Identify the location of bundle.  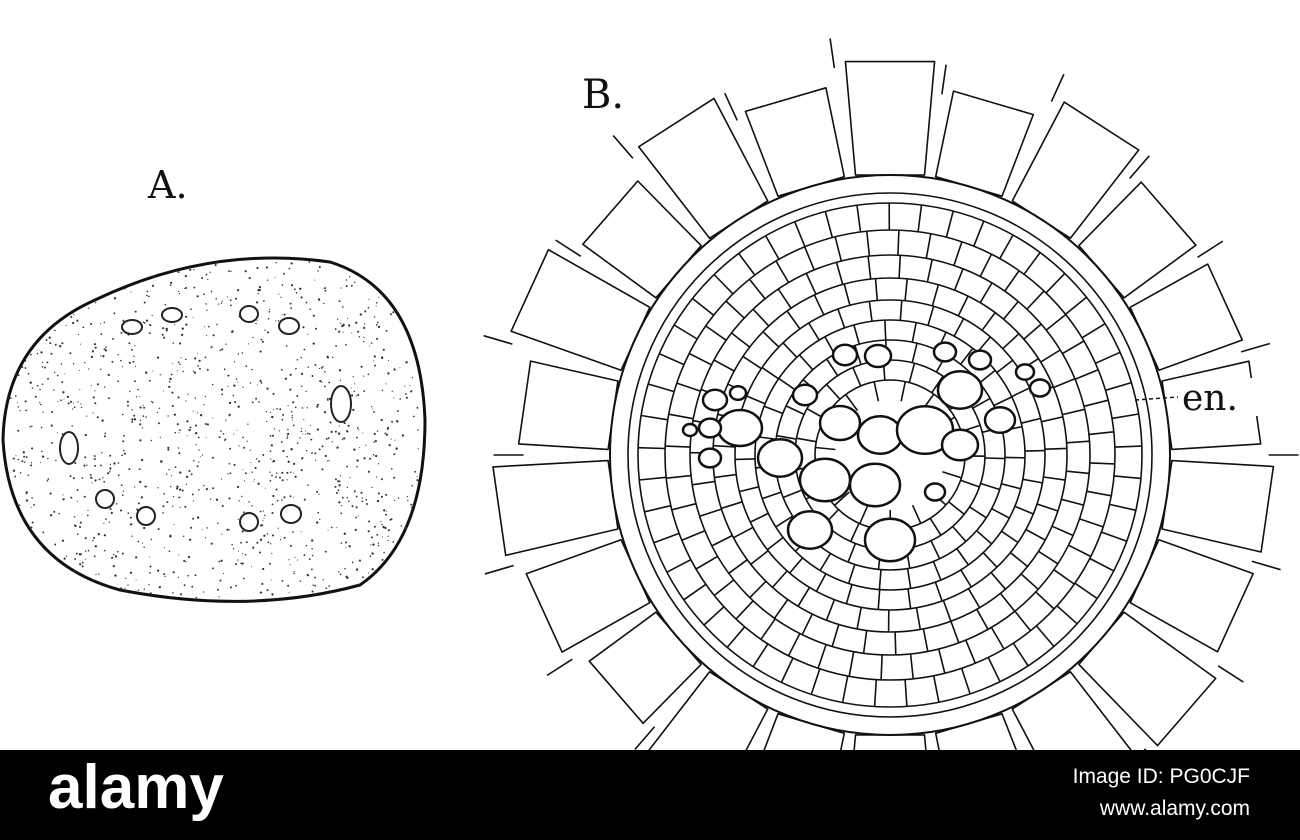
(291, 514).